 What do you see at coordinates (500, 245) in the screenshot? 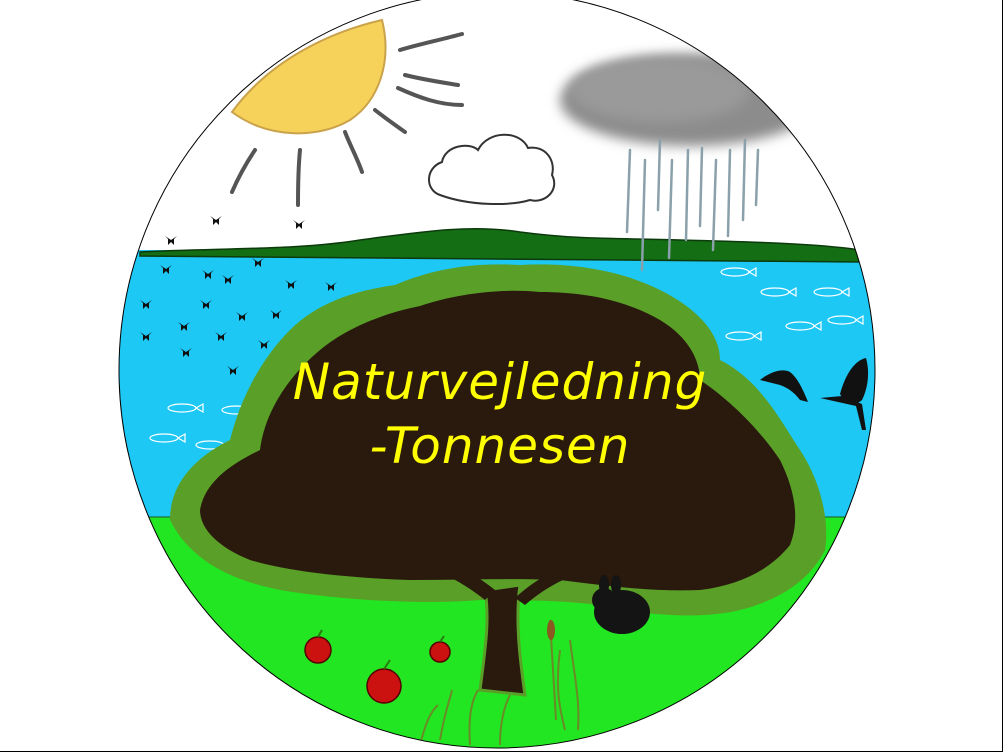
I see `green-hill` at bounding box center [500, 245].